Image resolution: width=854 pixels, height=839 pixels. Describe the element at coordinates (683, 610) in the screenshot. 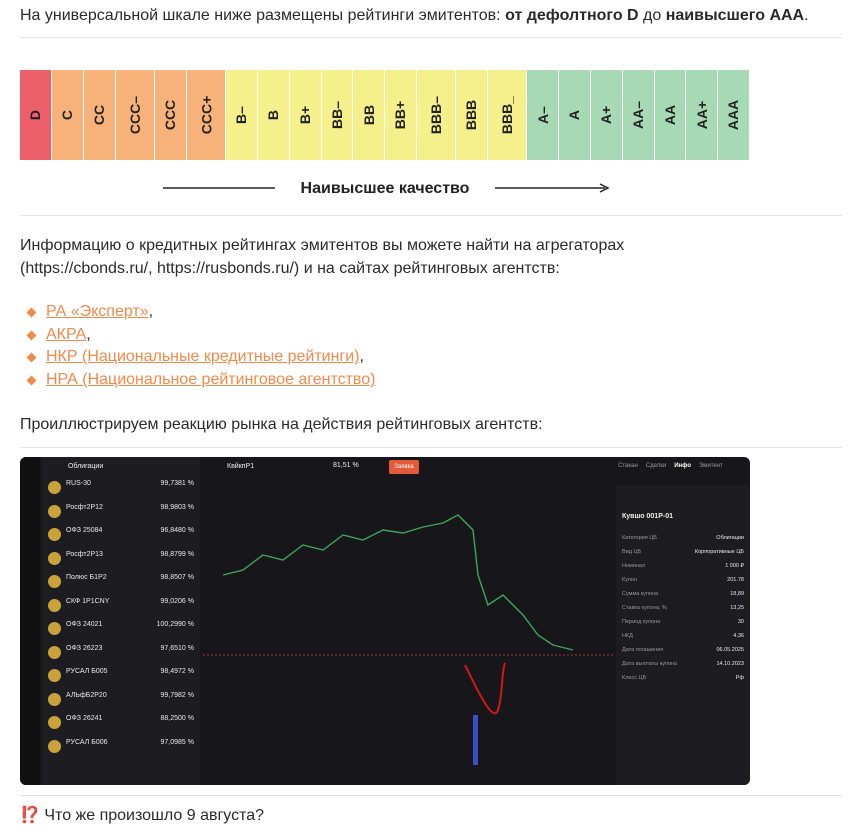

I see `info-row: Ставка купона, % 13,25` at that location.